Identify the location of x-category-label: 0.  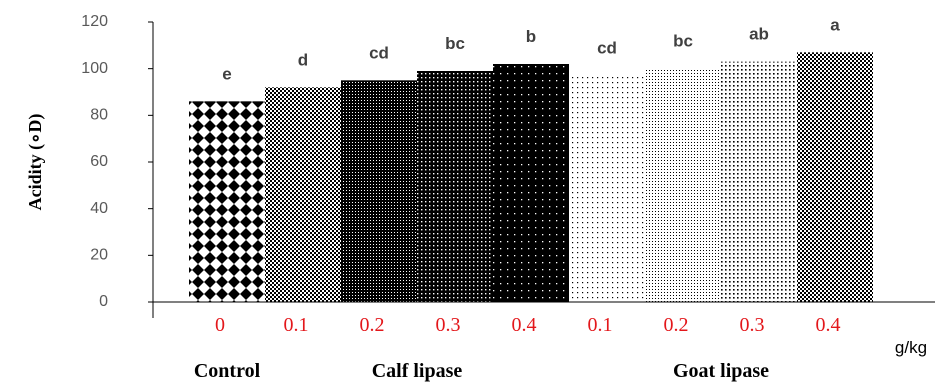
(220, 325).